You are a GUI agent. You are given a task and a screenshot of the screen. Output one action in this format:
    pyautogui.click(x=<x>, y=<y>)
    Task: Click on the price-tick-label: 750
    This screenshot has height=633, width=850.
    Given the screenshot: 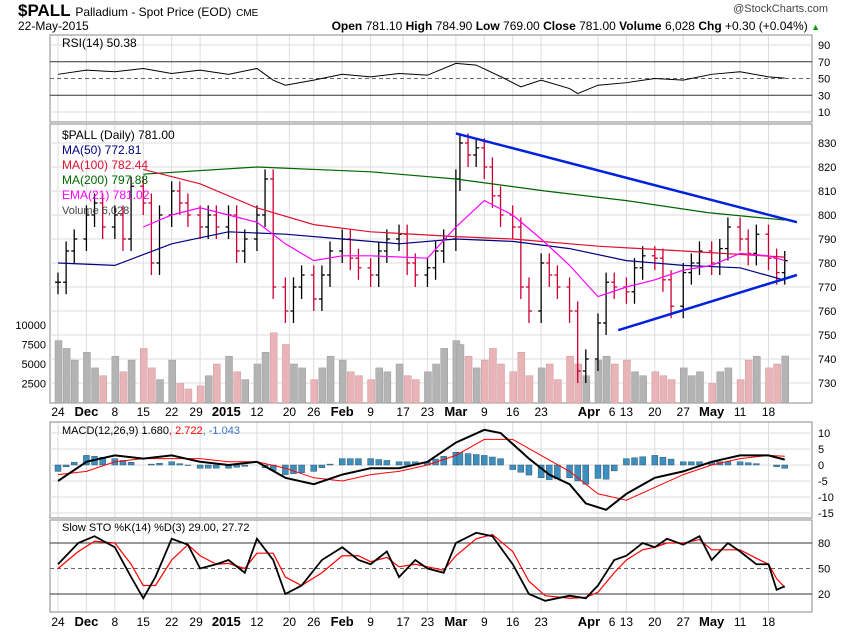 What is the action you would take?
    pyautogui.click(x=827, y=336)
    